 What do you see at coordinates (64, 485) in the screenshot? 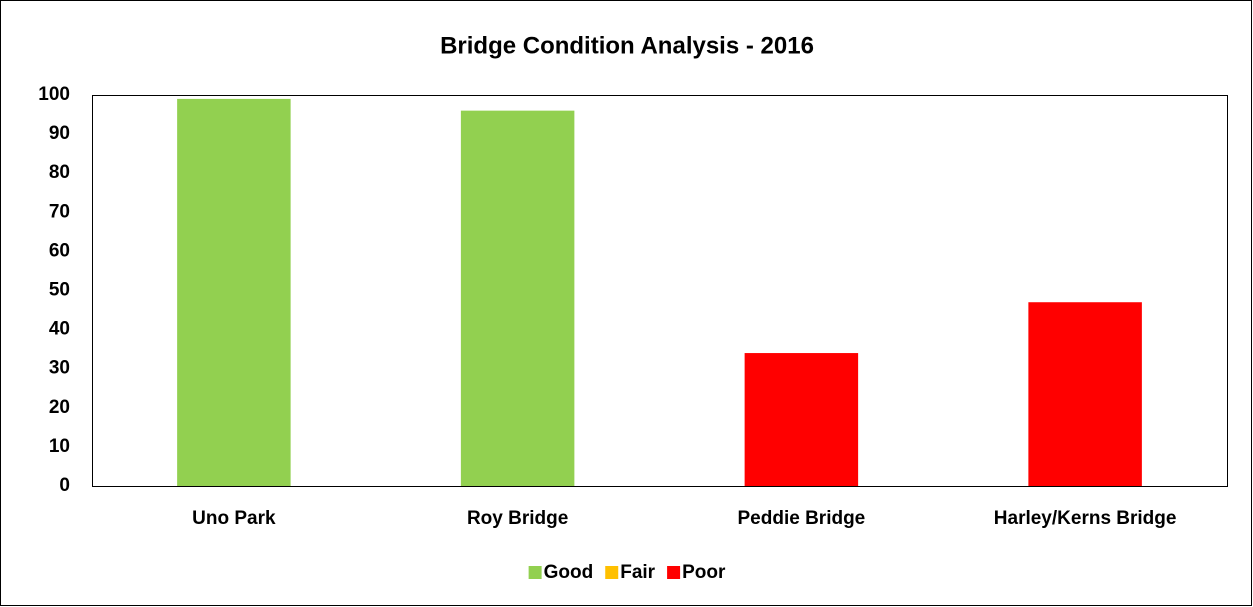
I see `y-tick-label: 0` at bounding box center [64, 485].